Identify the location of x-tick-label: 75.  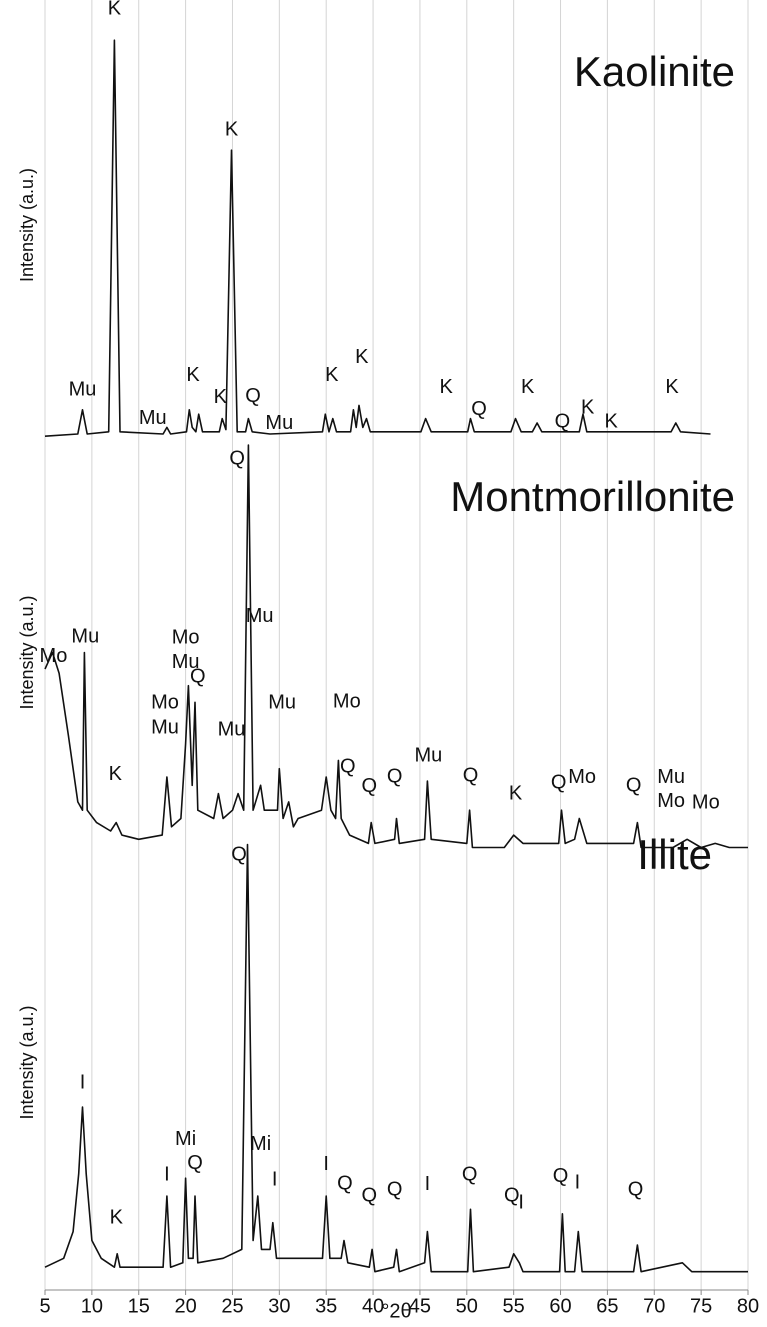
(701, 1306).